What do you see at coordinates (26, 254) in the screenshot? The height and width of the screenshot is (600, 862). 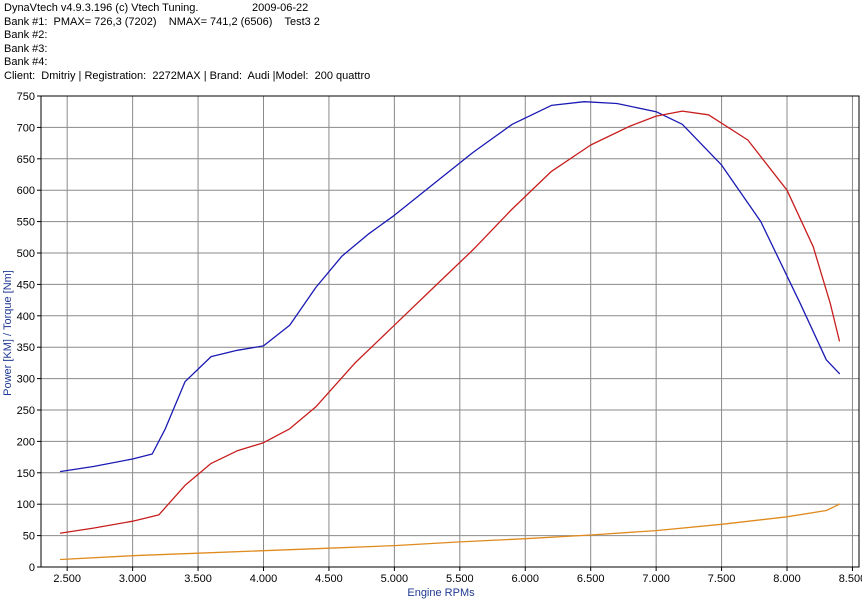 I see `y-tick-label: 500` at bounding box center [26, 254].